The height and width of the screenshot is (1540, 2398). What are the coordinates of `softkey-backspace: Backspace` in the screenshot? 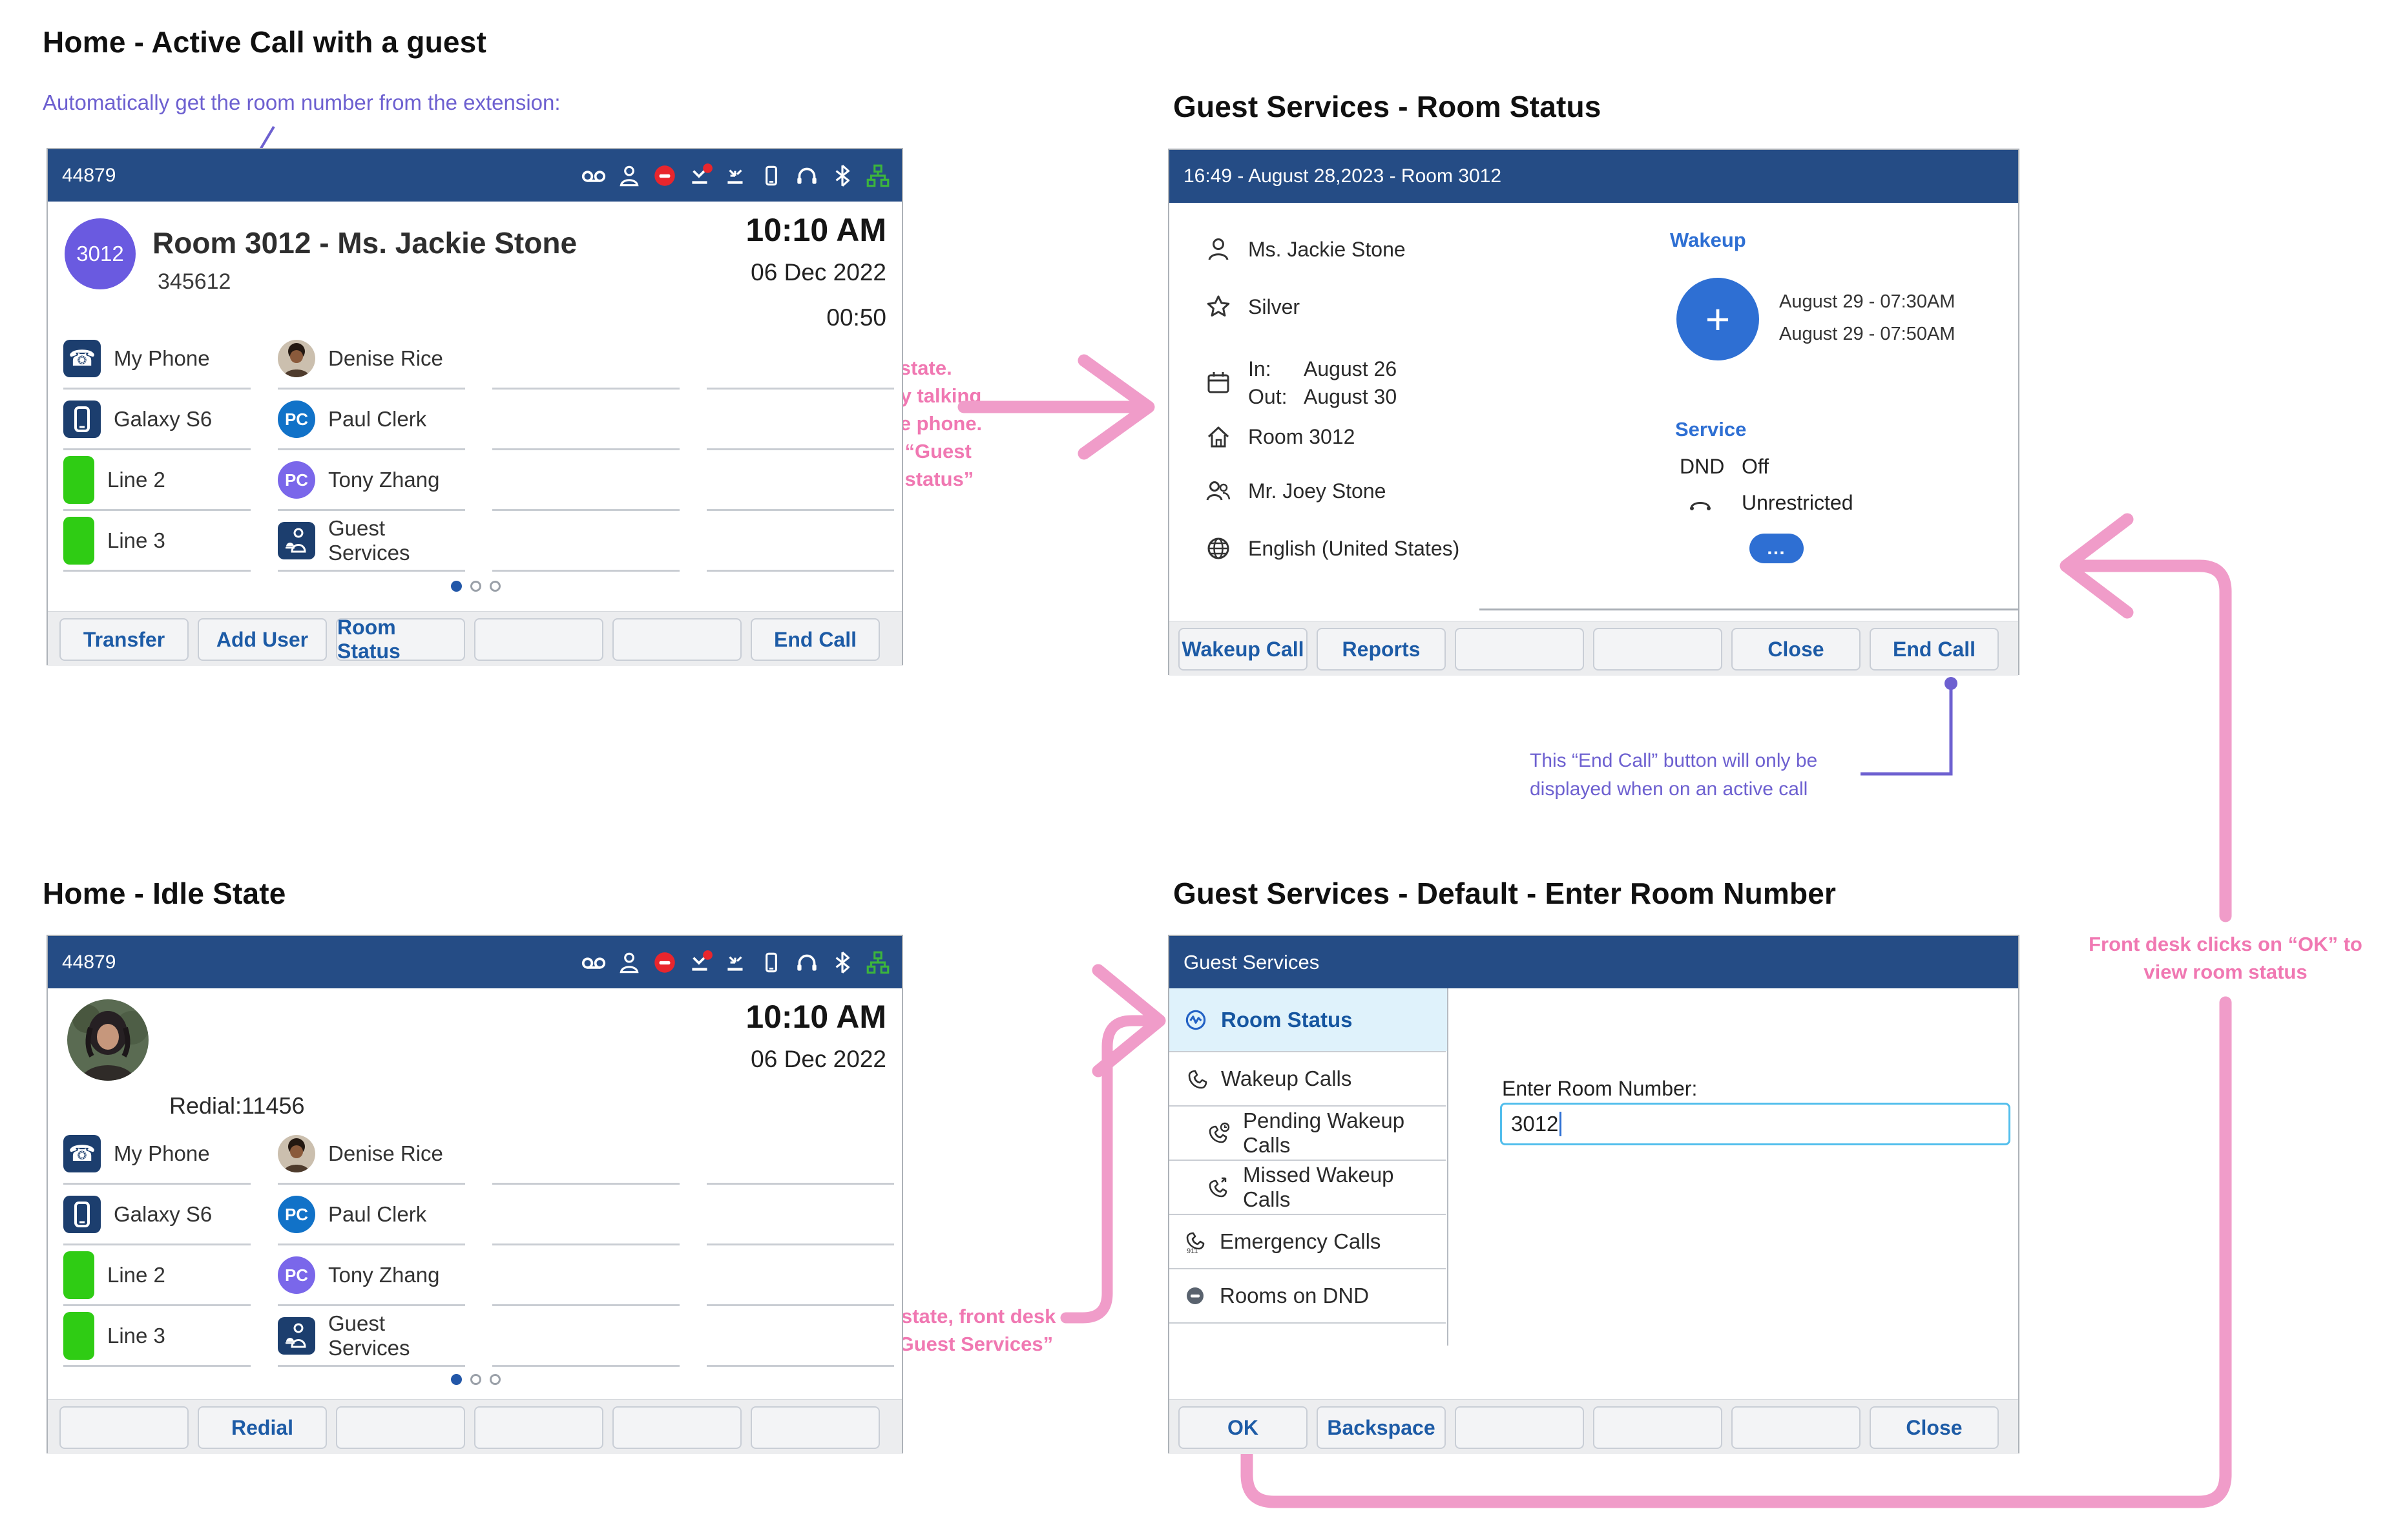 It's located at (1381, 1427).